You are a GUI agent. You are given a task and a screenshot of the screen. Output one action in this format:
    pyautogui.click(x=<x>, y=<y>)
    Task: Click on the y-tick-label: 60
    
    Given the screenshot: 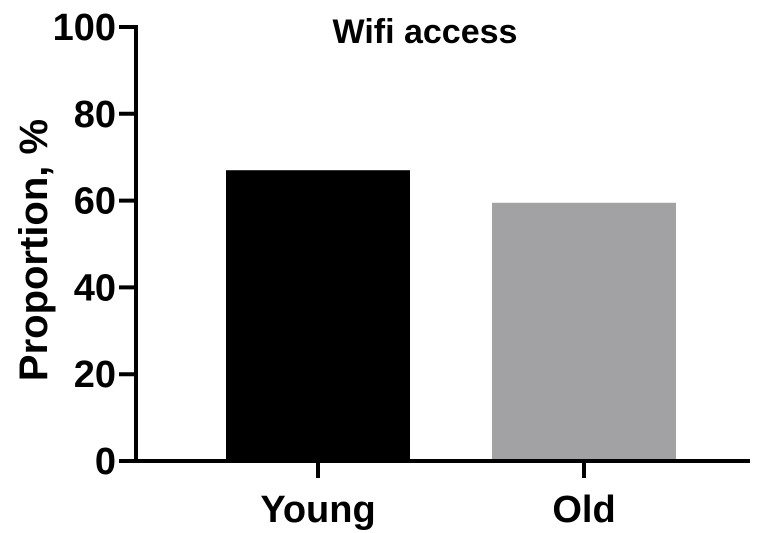 What is the action you would take?
    pyautogui.click(x=95, y=202)
    